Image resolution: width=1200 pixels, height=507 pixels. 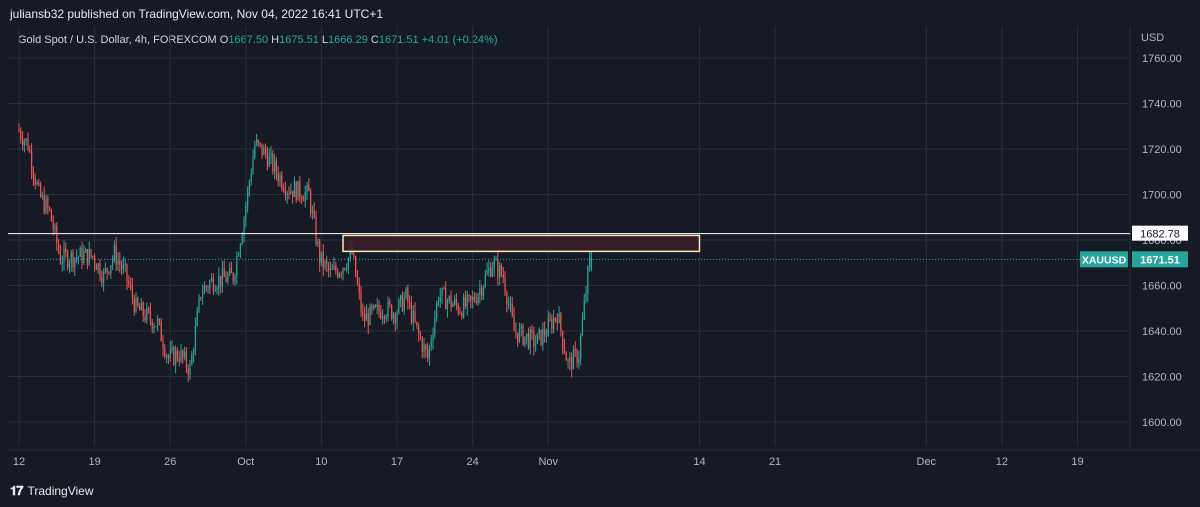 I want to click on last-price-tag-text: 1671.51, so click(x=1160, y=260).